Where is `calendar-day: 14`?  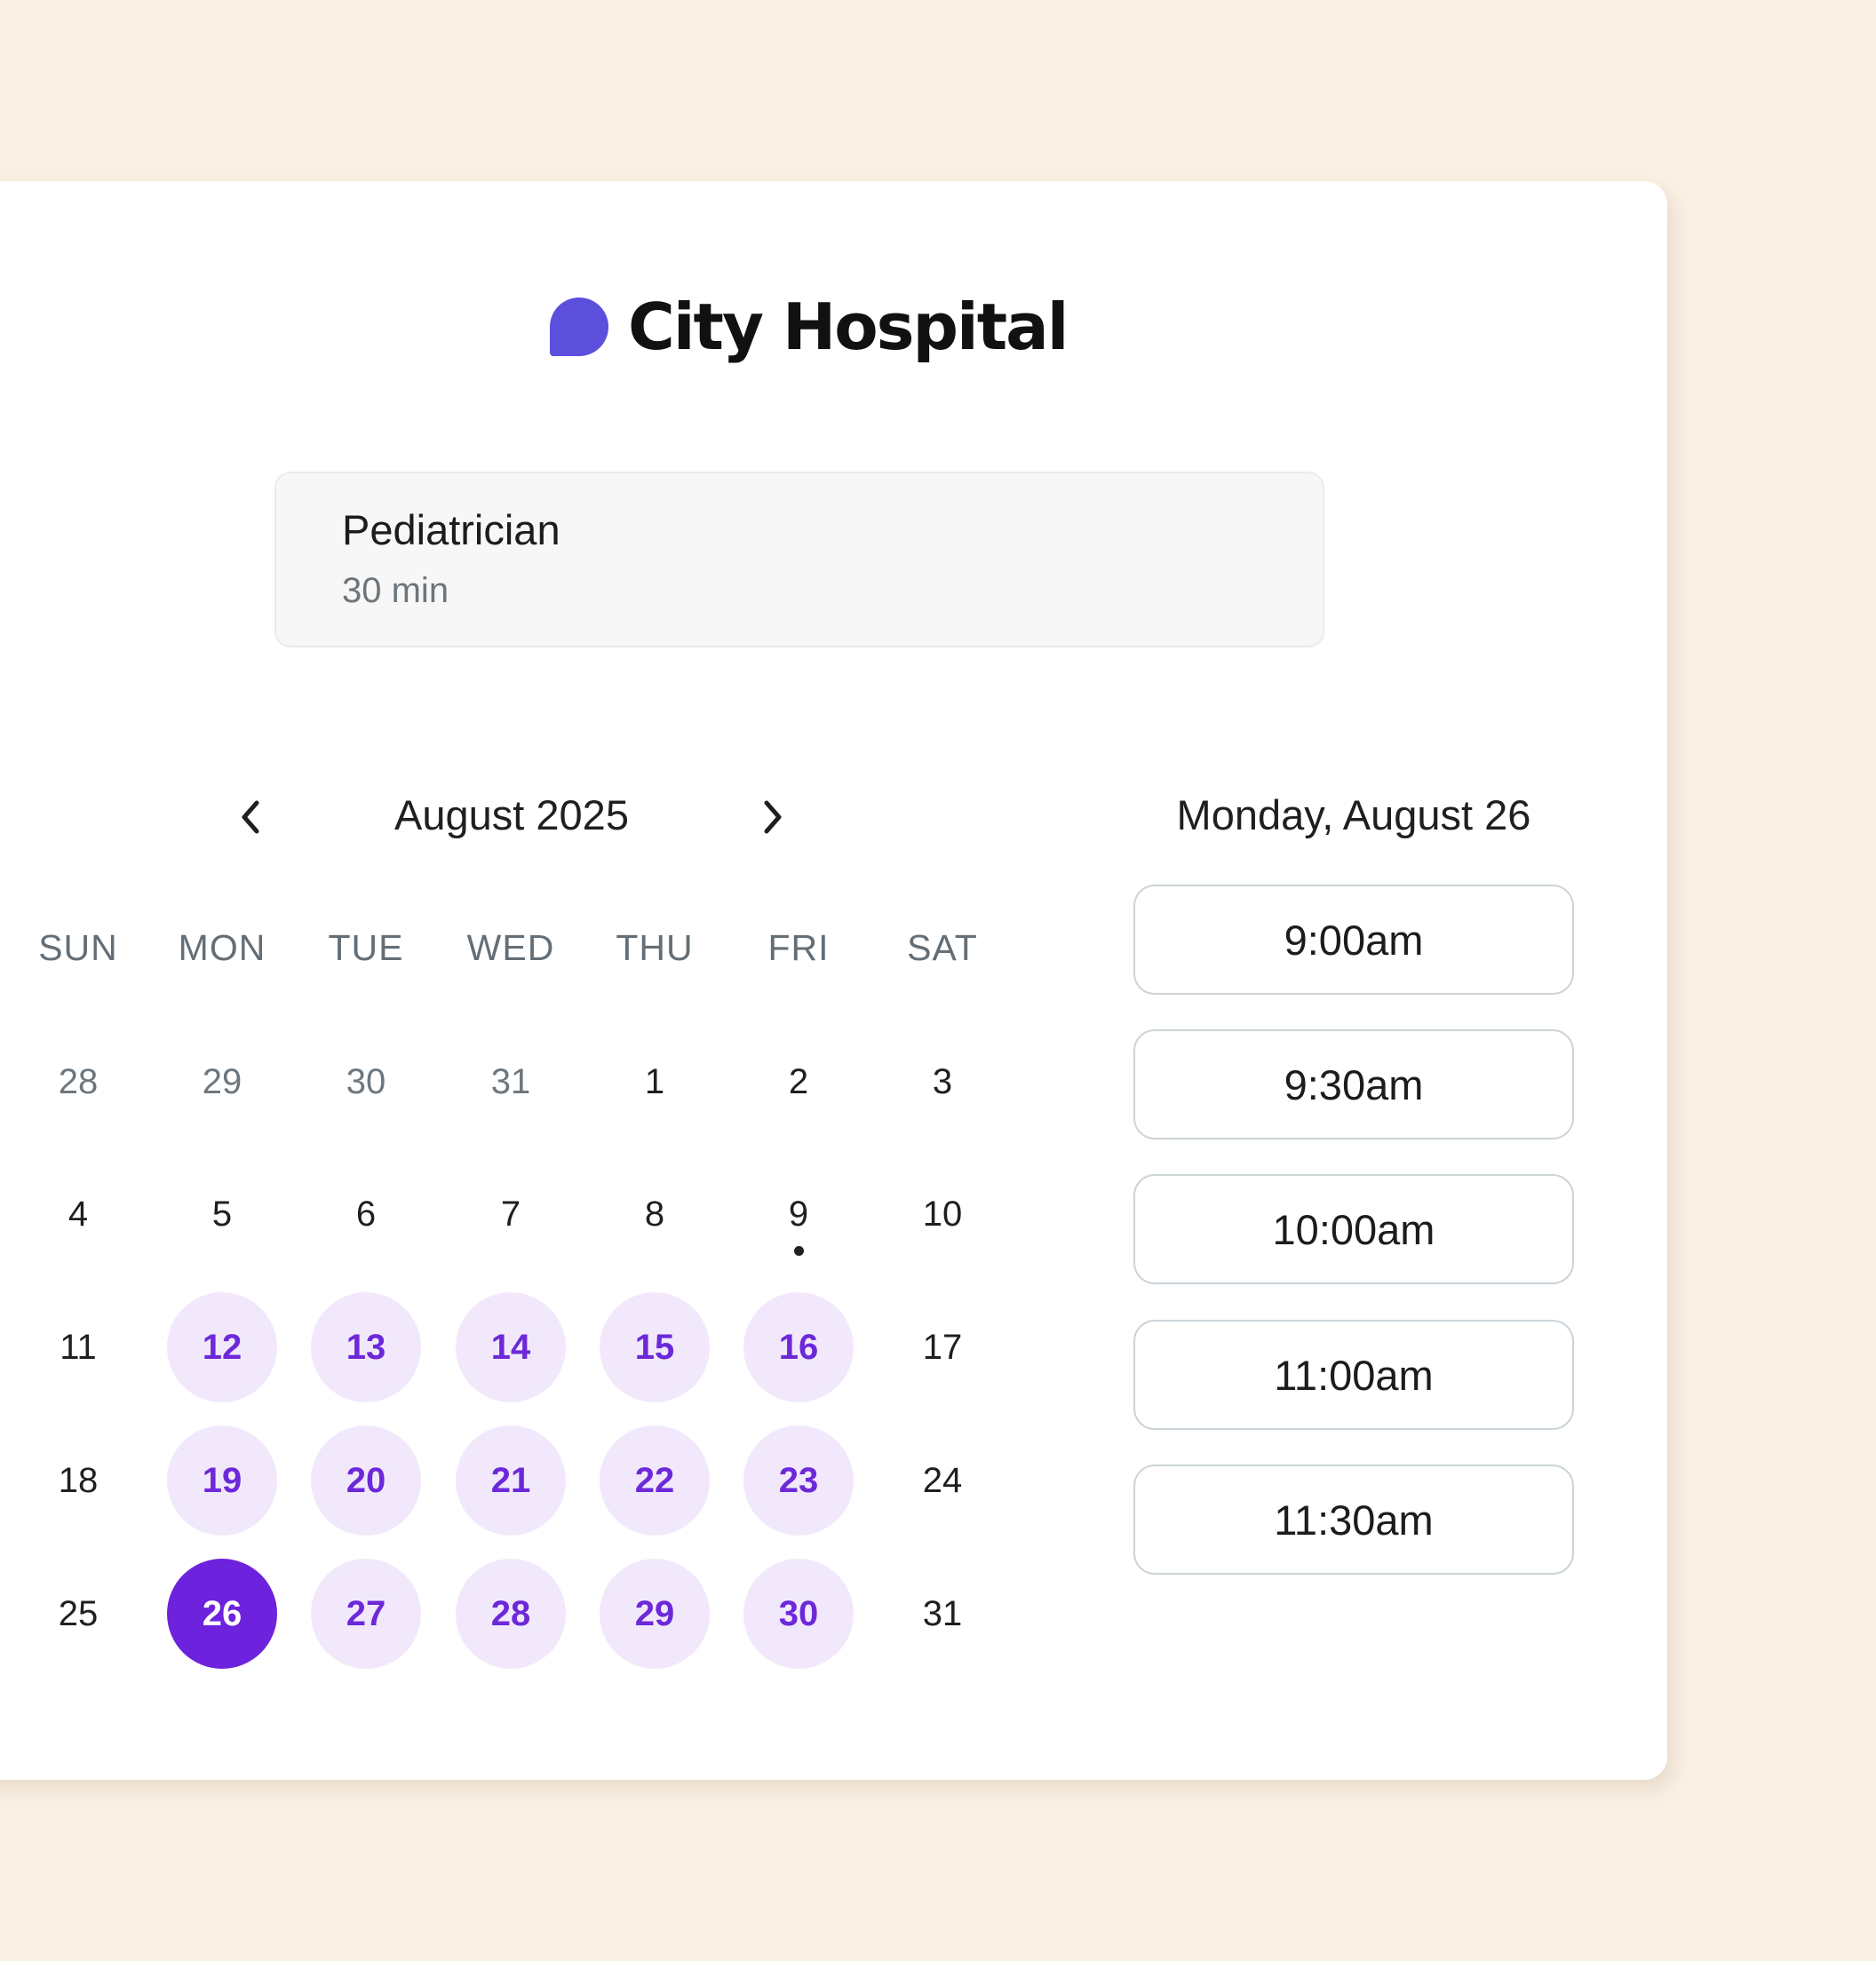 calendar-day: 14 is located at coordinates (511, 1347).